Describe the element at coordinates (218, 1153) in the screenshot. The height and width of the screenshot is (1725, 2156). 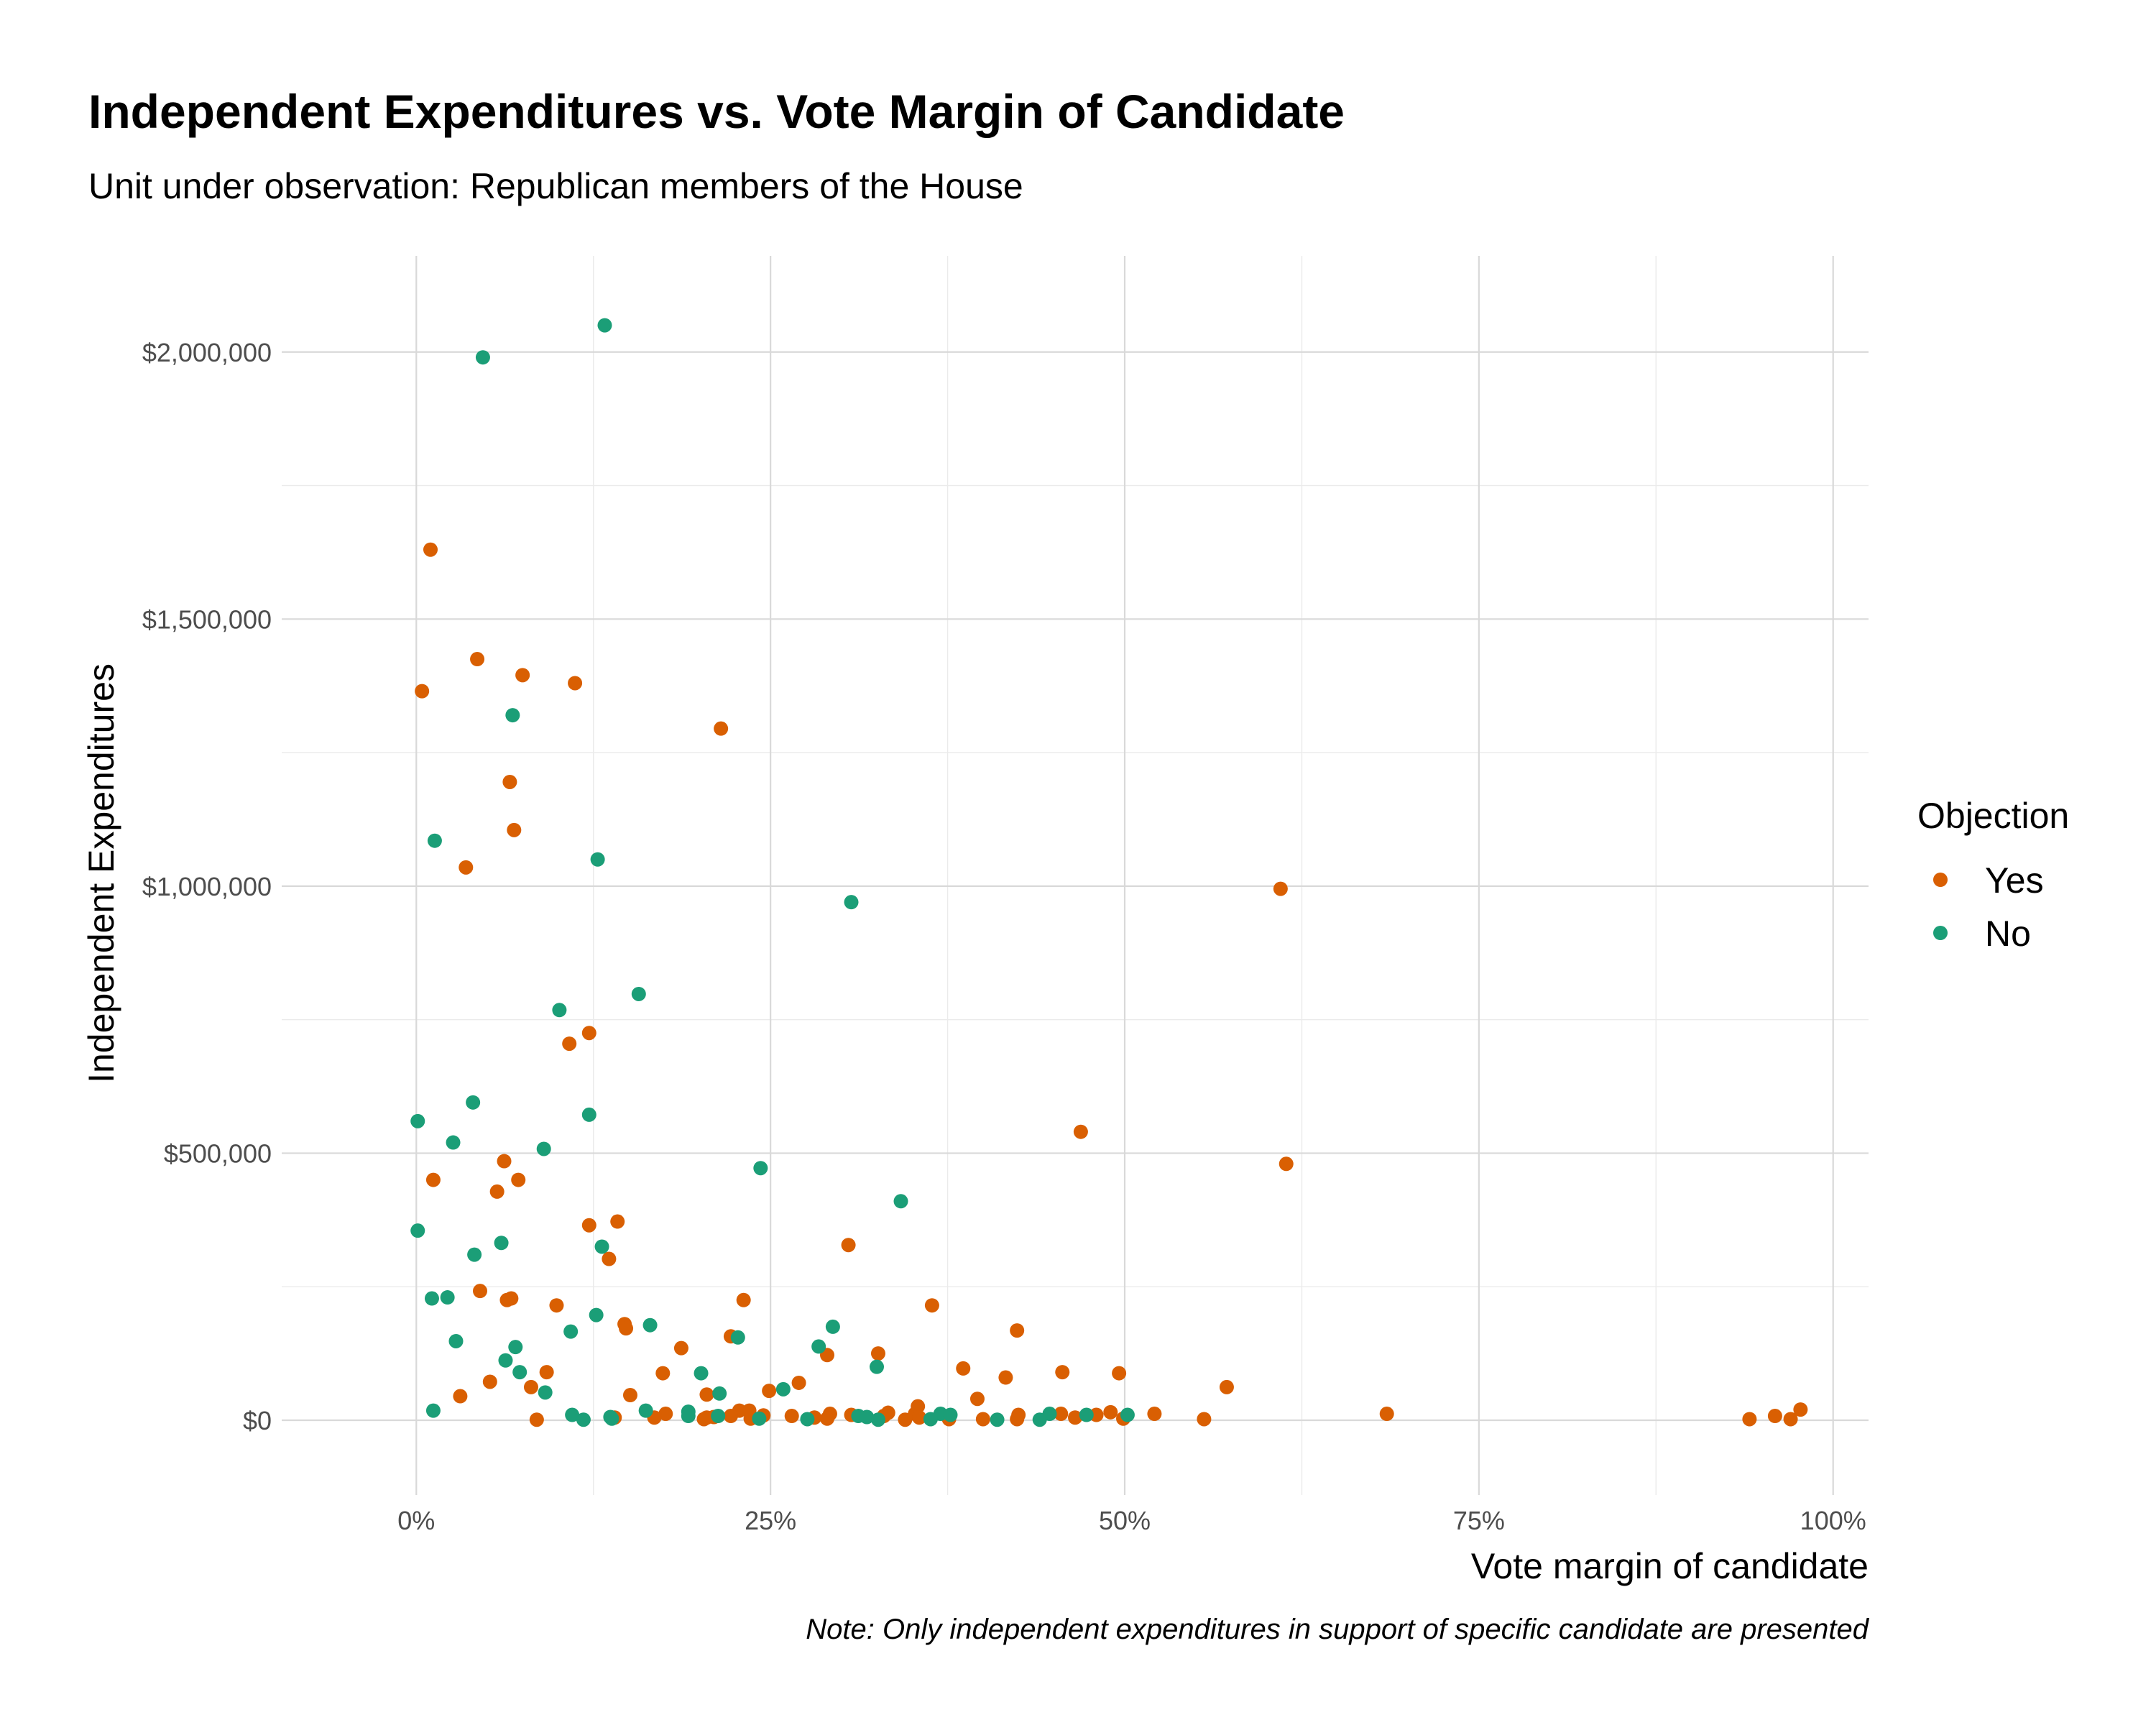
I see `y-tick-label: $500,000` at that location.